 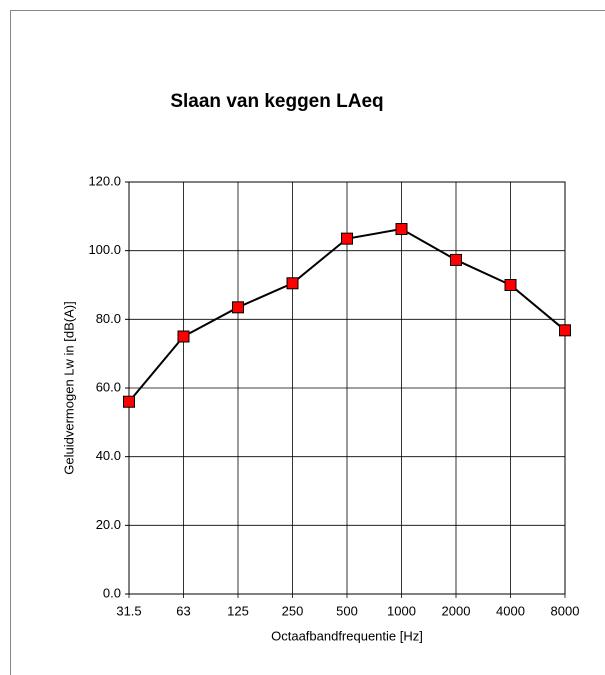 I want to click on x-tick-label: 1000, so click(x=401, y=610).